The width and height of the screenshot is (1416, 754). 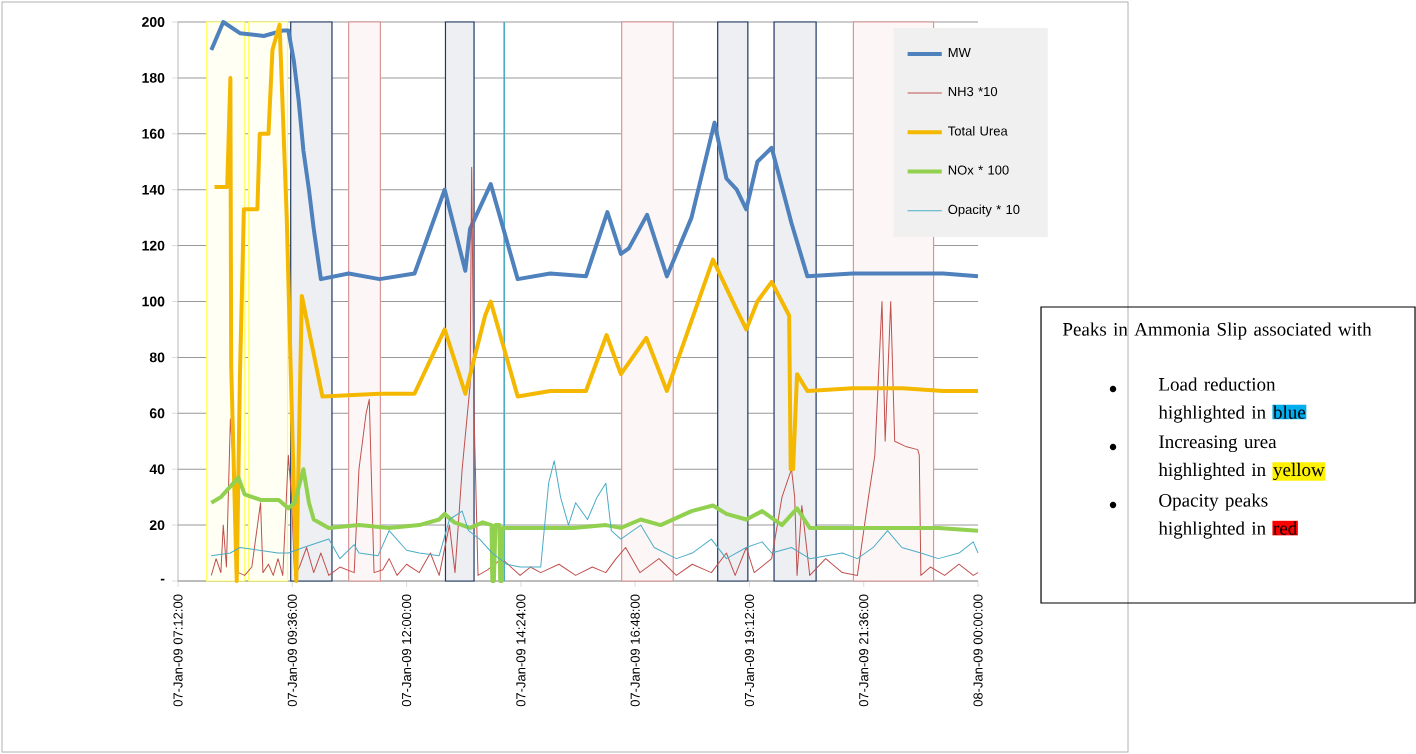 What do you see at coordinates (406, 650) in the screenshot?
I see `x-tick-label: 07-Jan-09 12:00:00` at bounding box center [406, 650].